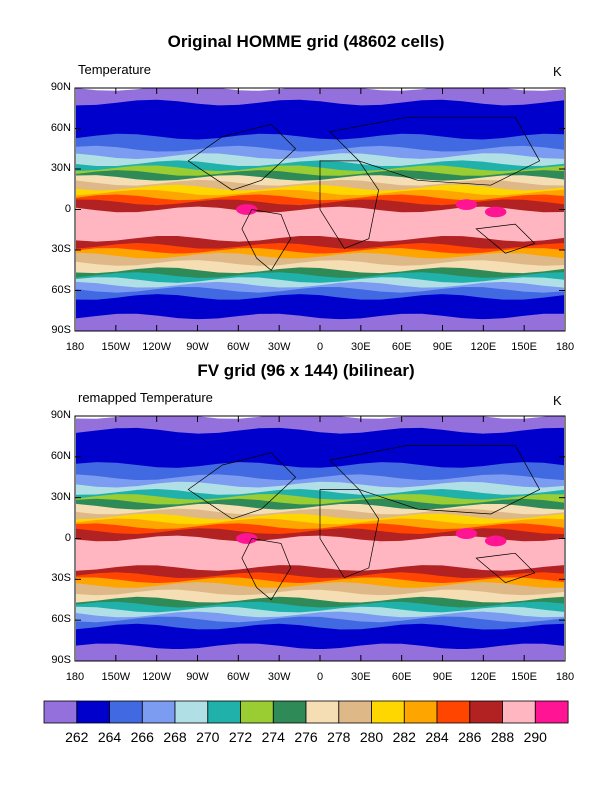 This screenshot has width=612, height=792. What do you see at coordinates (142, 737) in the screenshot?
I see `colorbar-label: 266` at bounding box center [142, 737].